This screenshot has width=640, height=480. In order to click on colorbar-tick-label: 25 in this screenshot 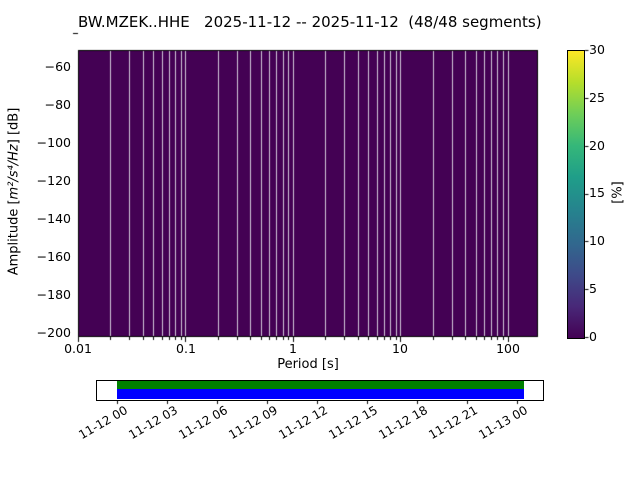, I will do `click(597, 97)`.